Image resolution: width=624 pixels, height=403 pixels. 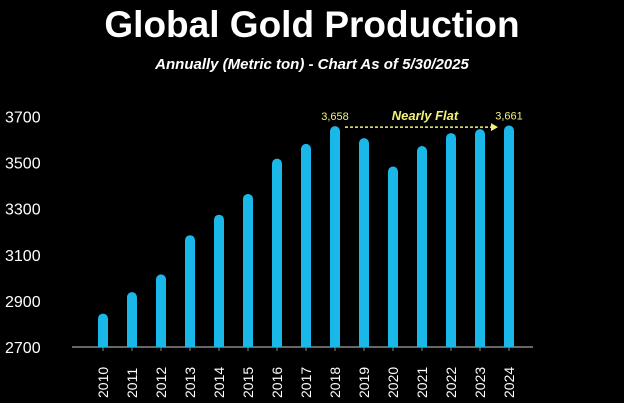 What do you see at coordinates (422, 382) in the screenshot?
I see `x-tick-label: 2021` at bounding box center [422, 382].